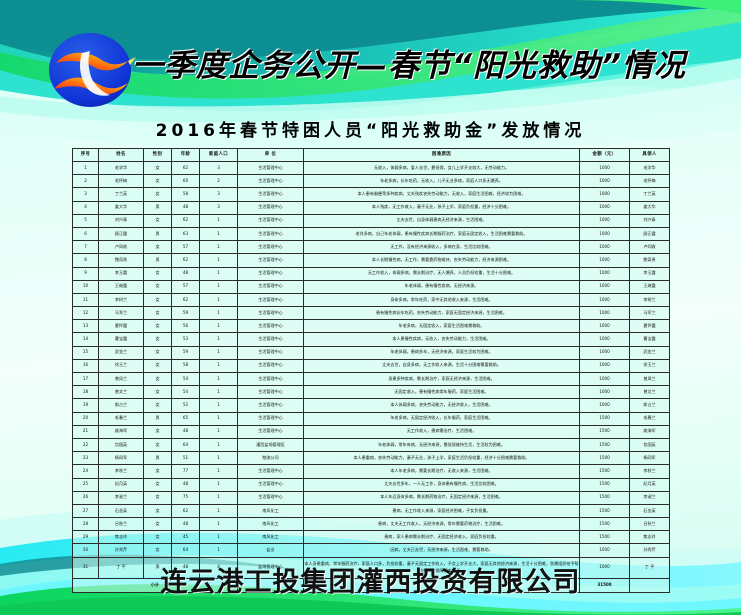 This screenshot has width=741, height=615. What do you see at coordinates (121, 352) in the screenshot?
I see `cell-name: 武金兰` at bounding box center [121, 352].